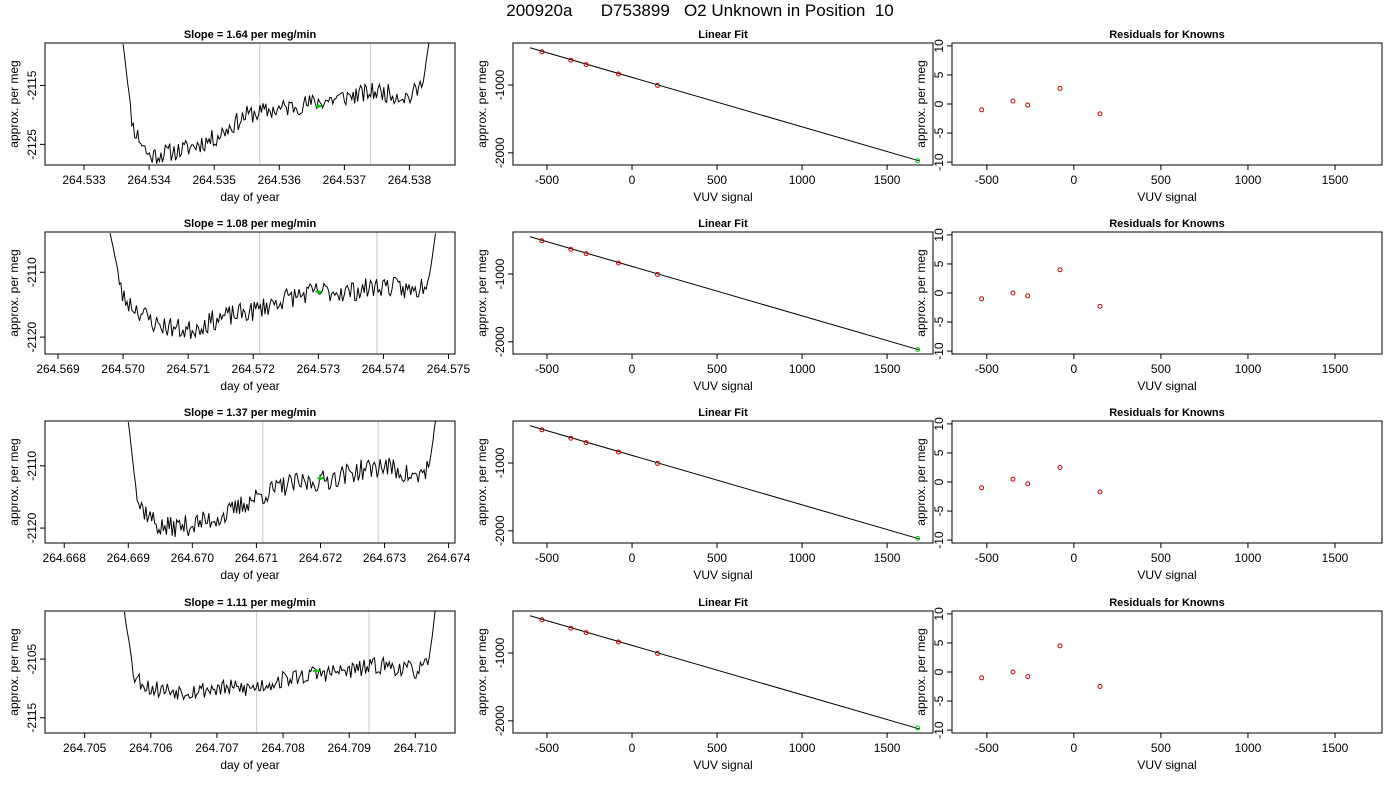  Describe the element at coordinates (321, 558) in the screenshot. I see `x-tick-label: 264.672` at that location.